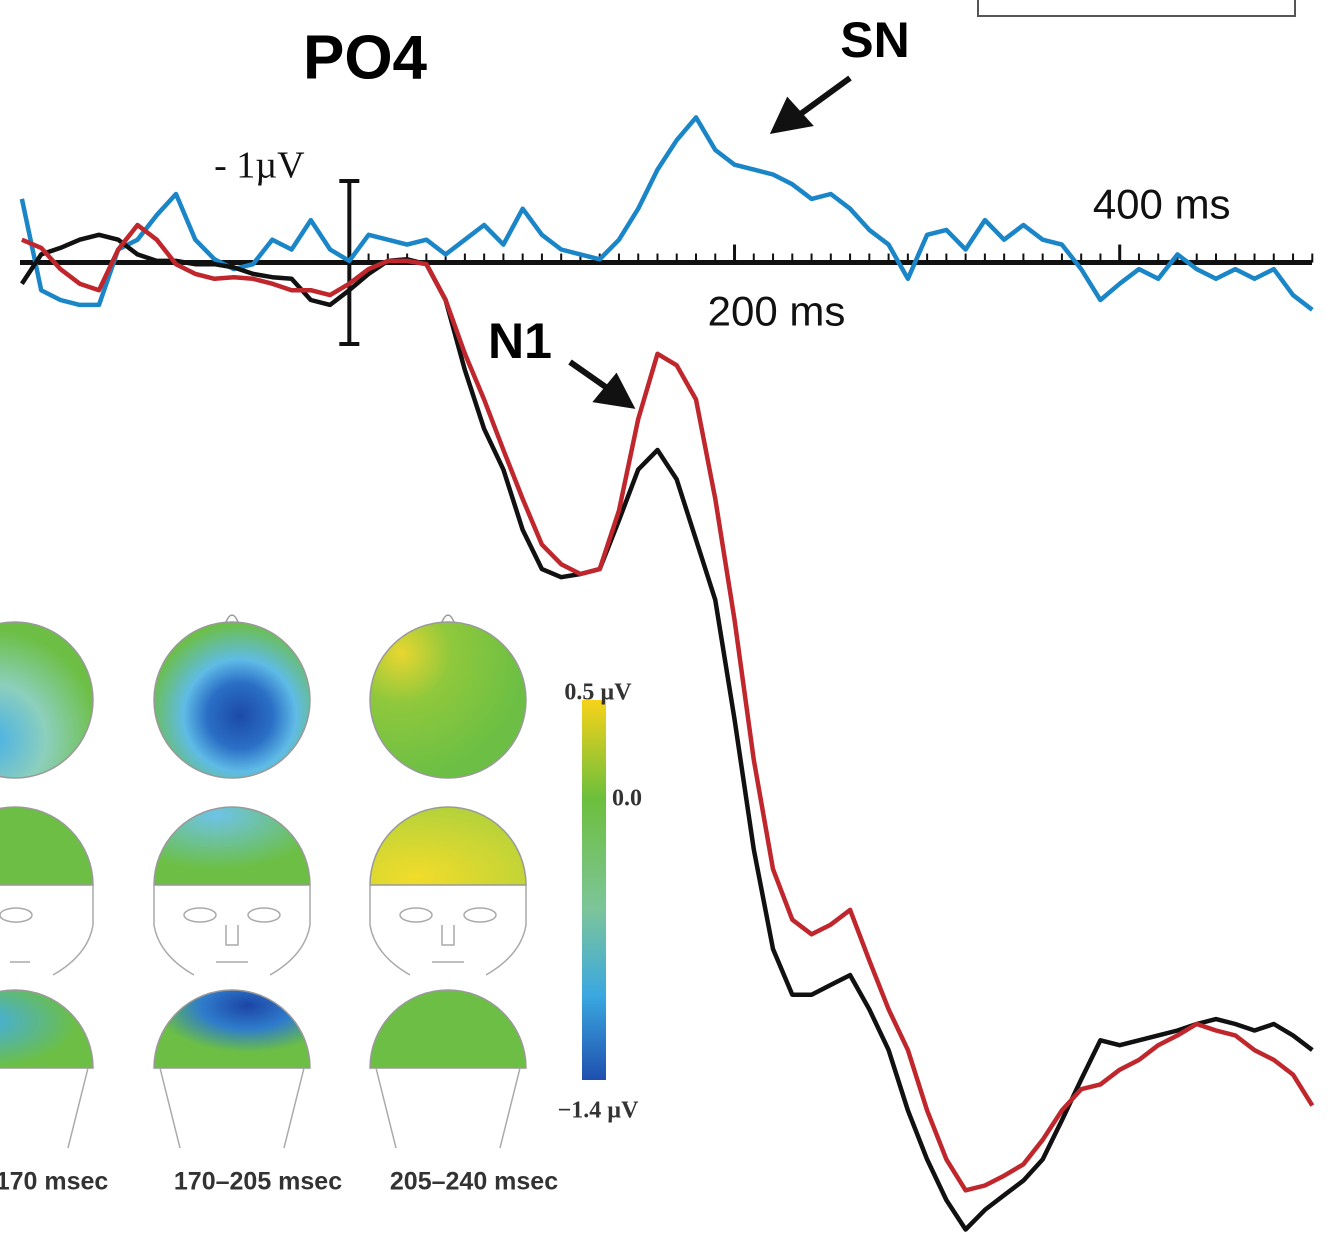 The width and height of the screenshot is (1328, 1236). I want to click on colorbar, so click(594, 890).